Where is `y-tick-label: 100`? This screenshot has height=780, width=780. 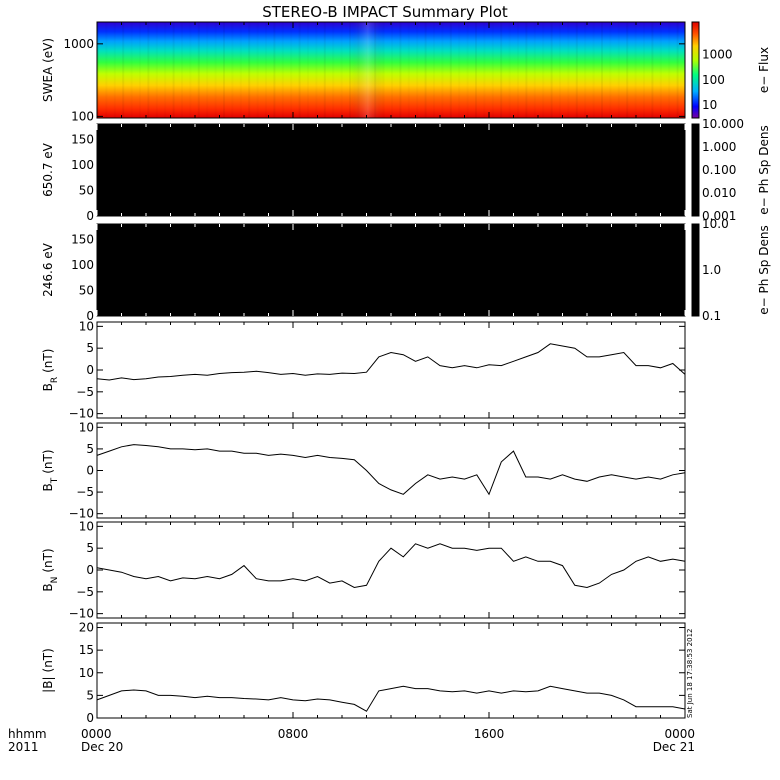
y-tick-label: 100 is located at coordinates (82, 165).